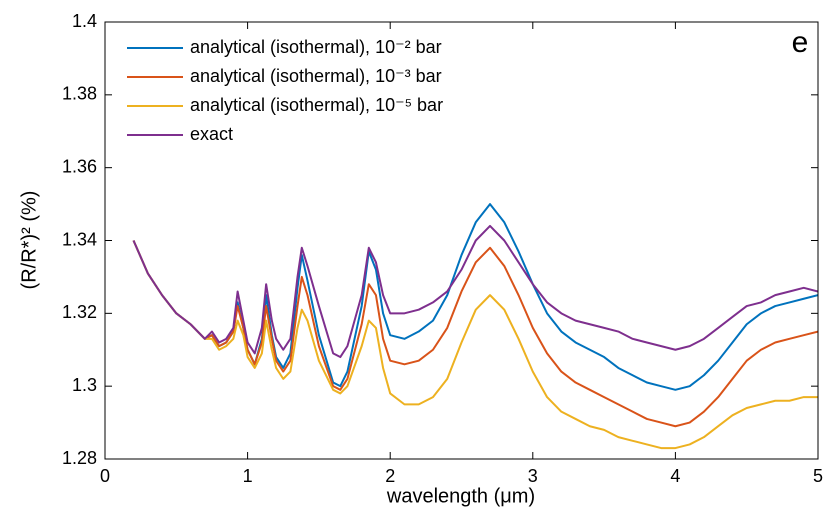 The image size is (830, 517). Describe the element at coordinates (800, 42) in the screenshot. I see `panel-label: e` at that location.